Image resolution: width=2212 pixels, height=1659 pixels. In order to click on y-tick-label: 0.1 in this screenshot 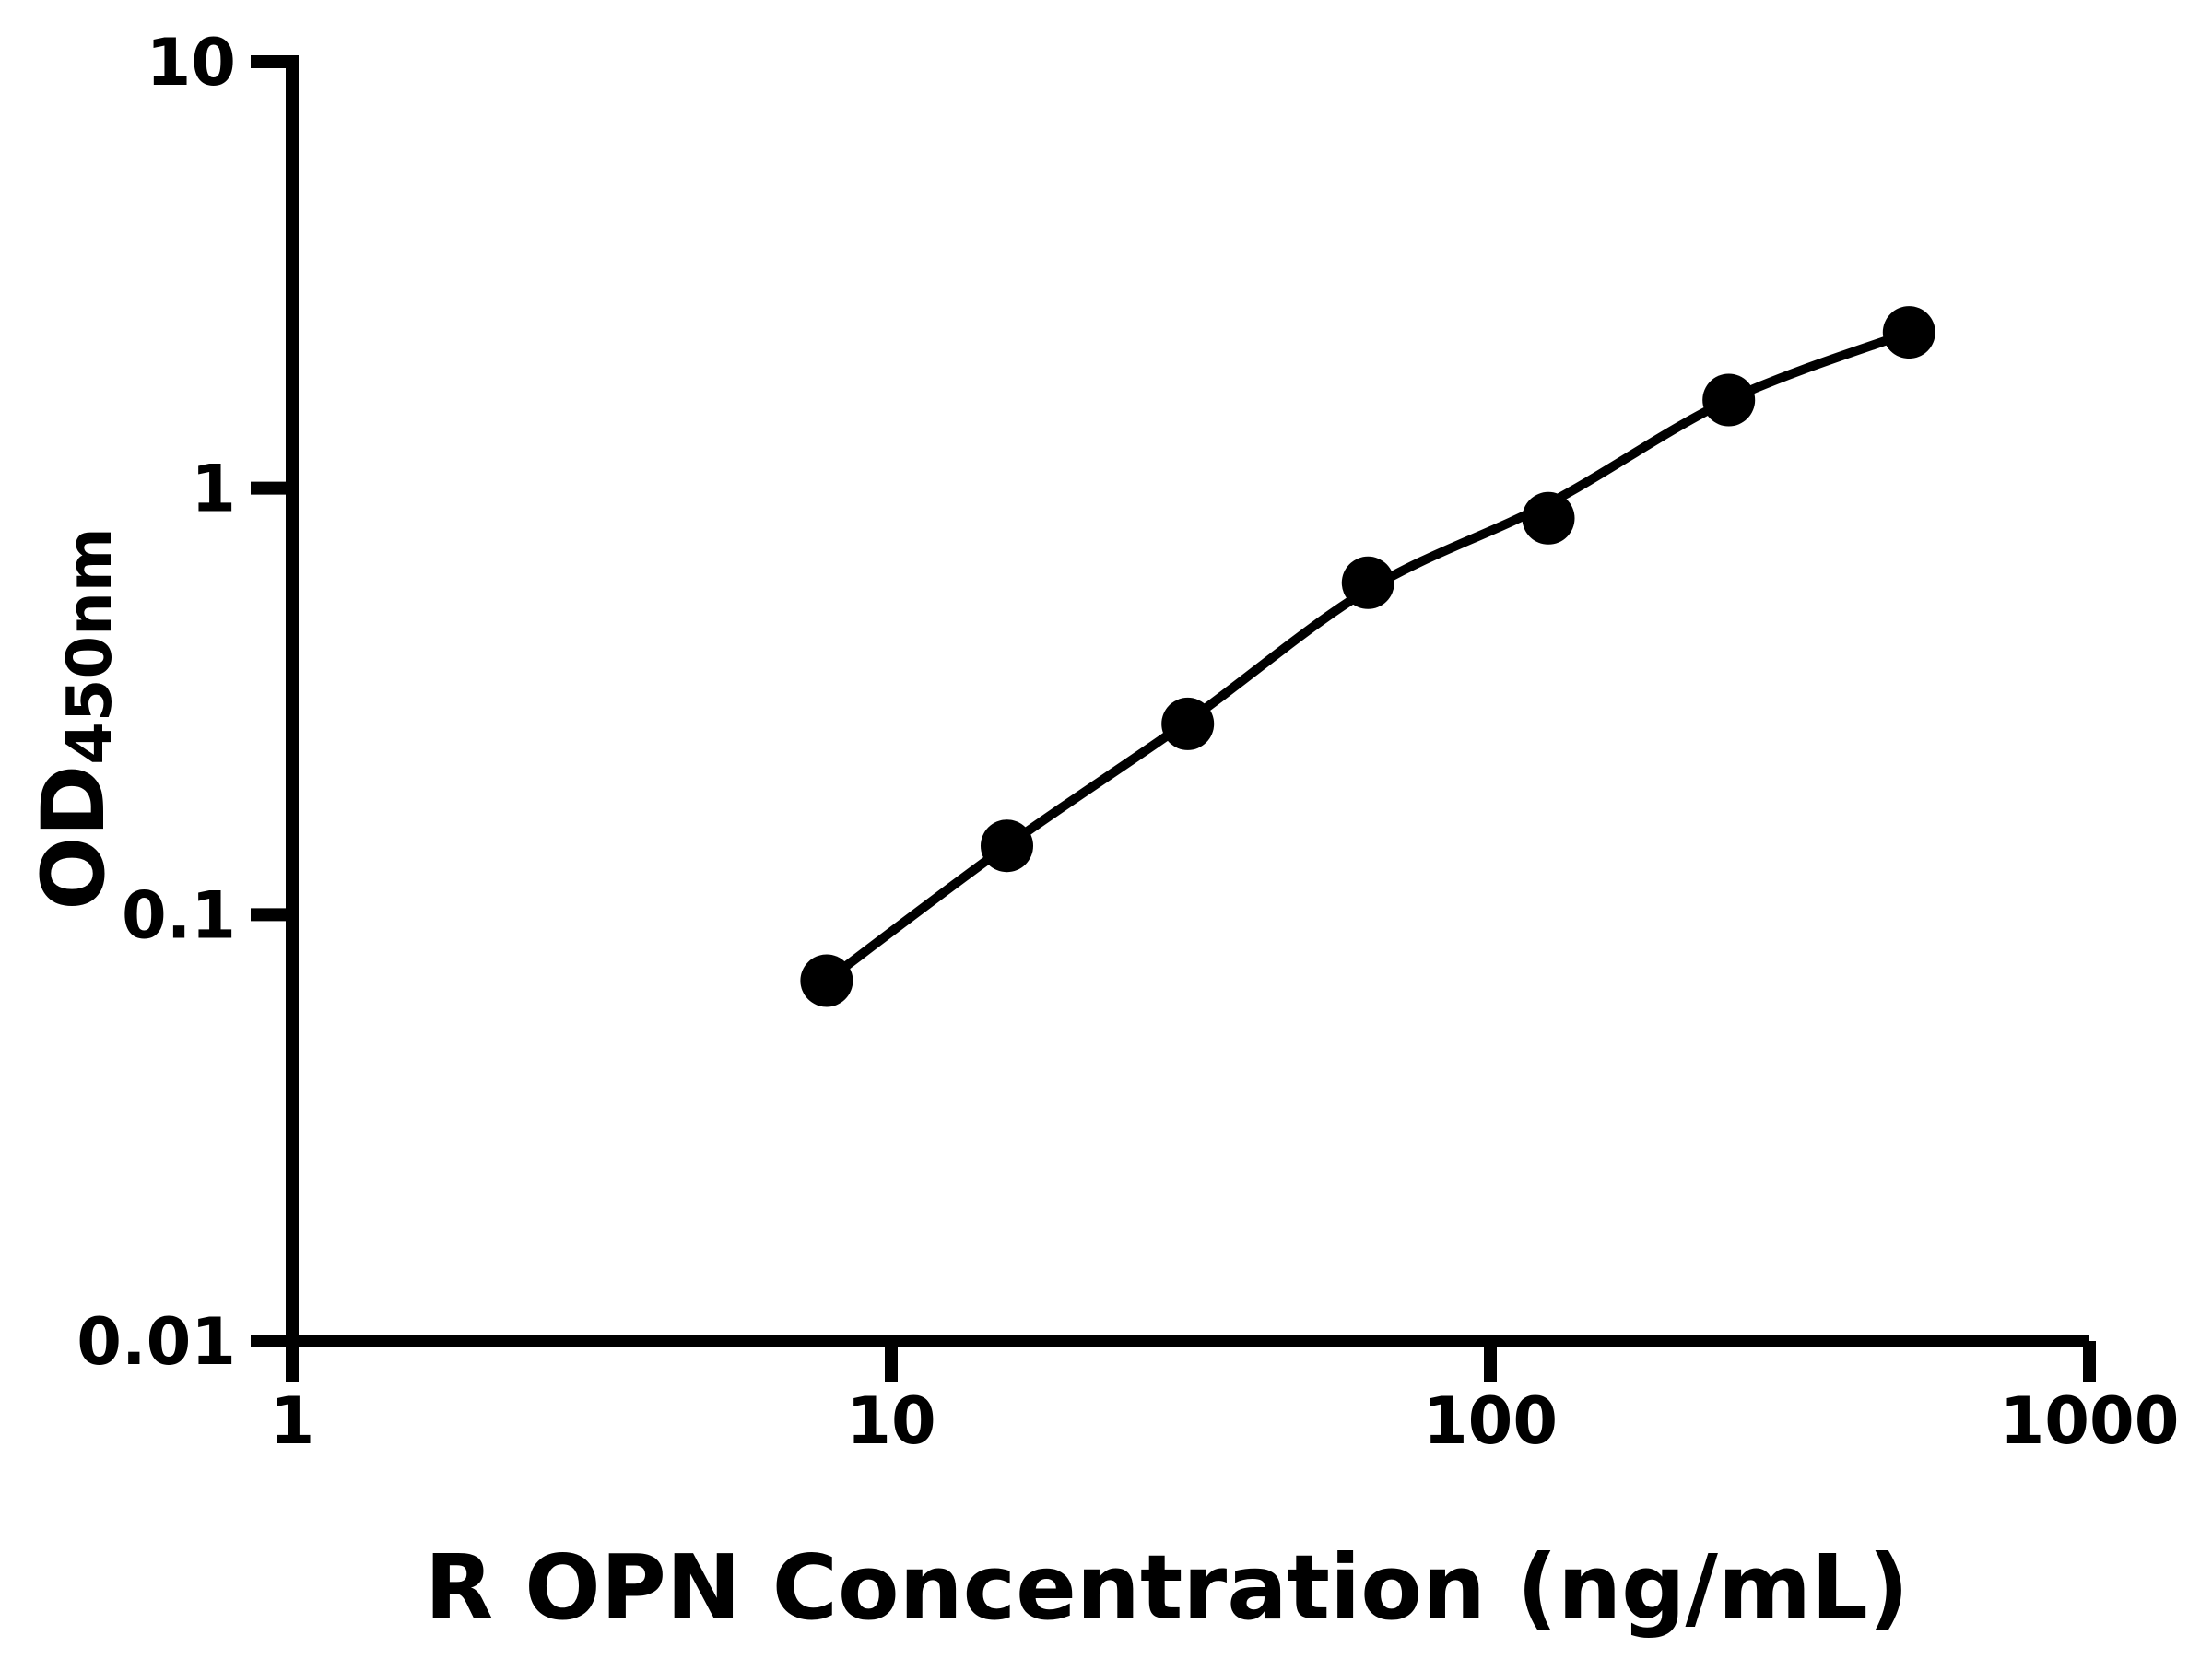, I will do `click(179, 915)`.